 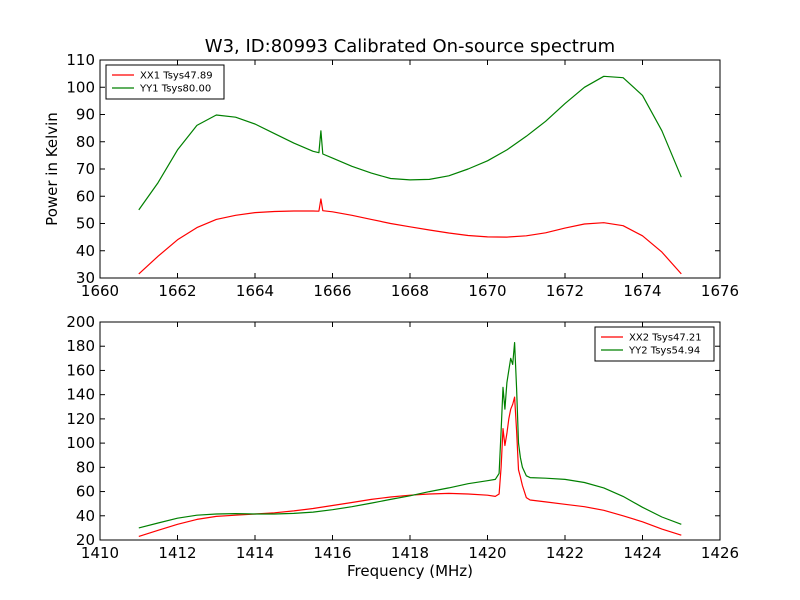 I want to click on y-tick-label: 50, so click(x=85, y=224).